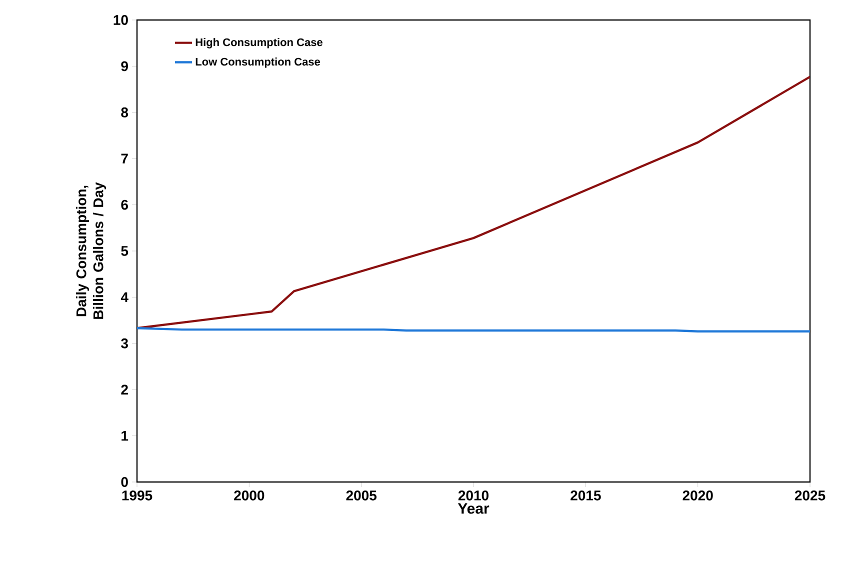  Describe the element at coordinates (124, 343) in the screenshot. I see `y-tick-label: 3` at that location.